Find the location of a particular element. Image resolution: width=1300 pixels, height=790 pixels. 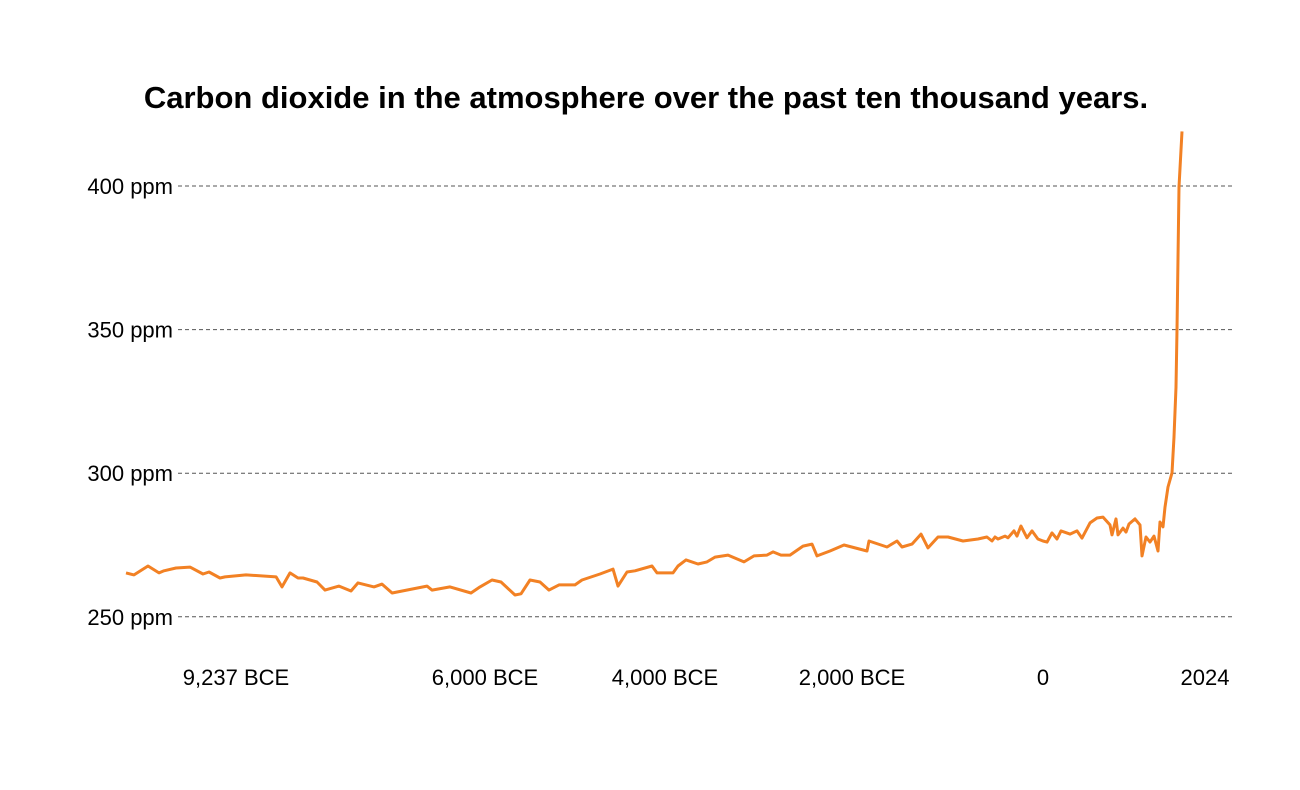

y-axis-ticks: 250 ppm 300 ppm 350 ppm 400 ppm is located at coordinates (130, 402).